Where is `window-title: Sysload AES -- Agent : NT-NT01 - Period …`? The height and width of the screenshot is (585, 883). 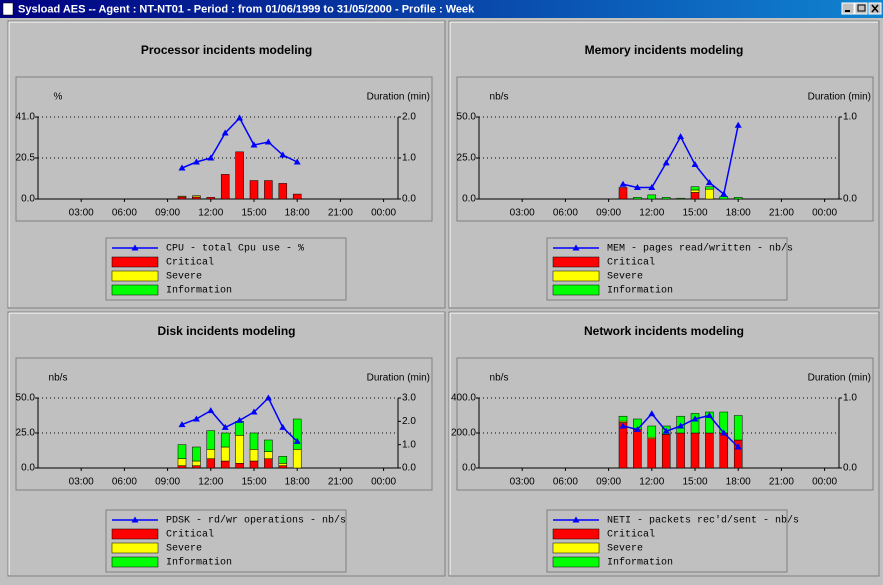
window-title: Sysload AES -- Agent : NT-NT01 - Period … is located at coordinates (246, 9).